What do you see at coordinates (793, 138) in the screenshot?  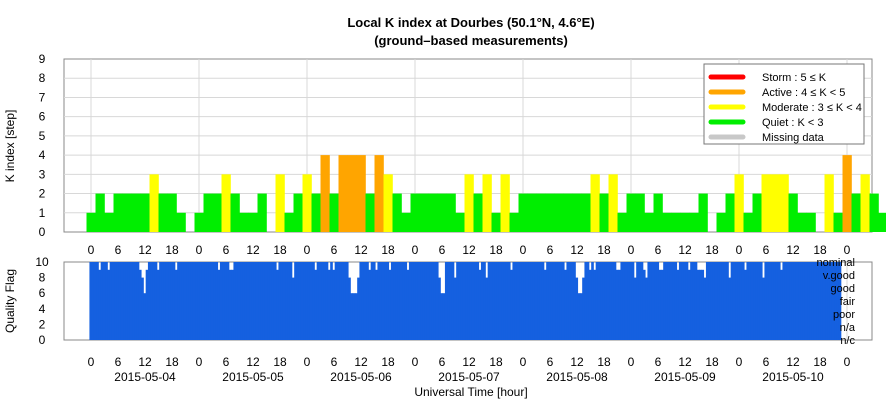 I see `legend-entry-label: Missing data` at bounding box center [793, 138].